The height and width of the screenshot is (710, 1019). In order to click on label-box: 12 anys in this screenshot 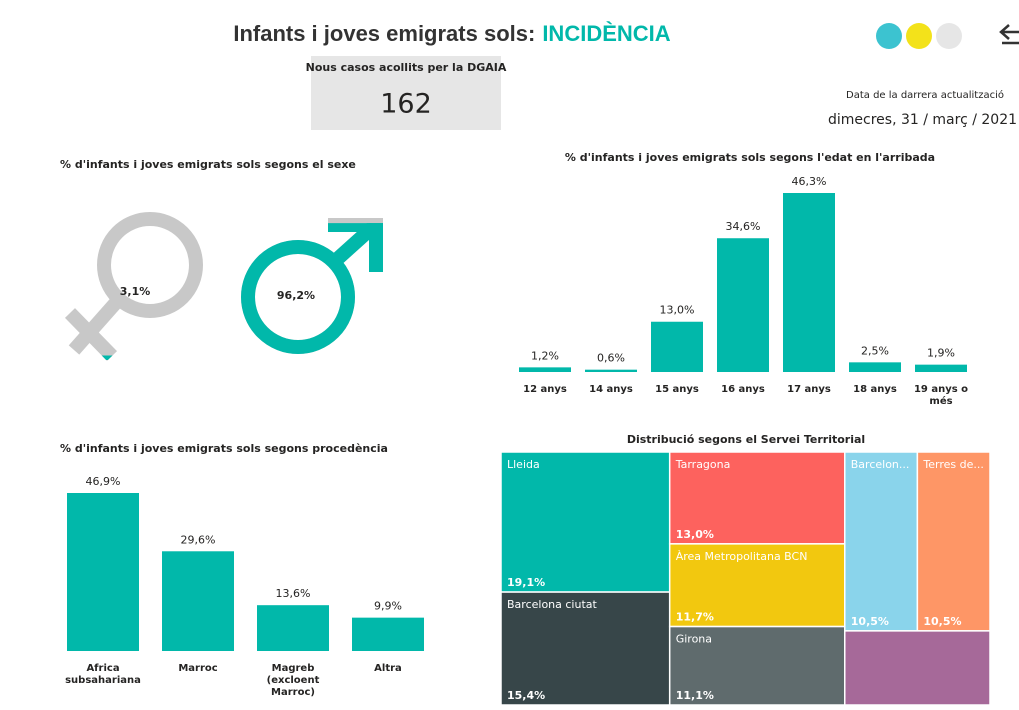, I will do `click(545, 389)`.